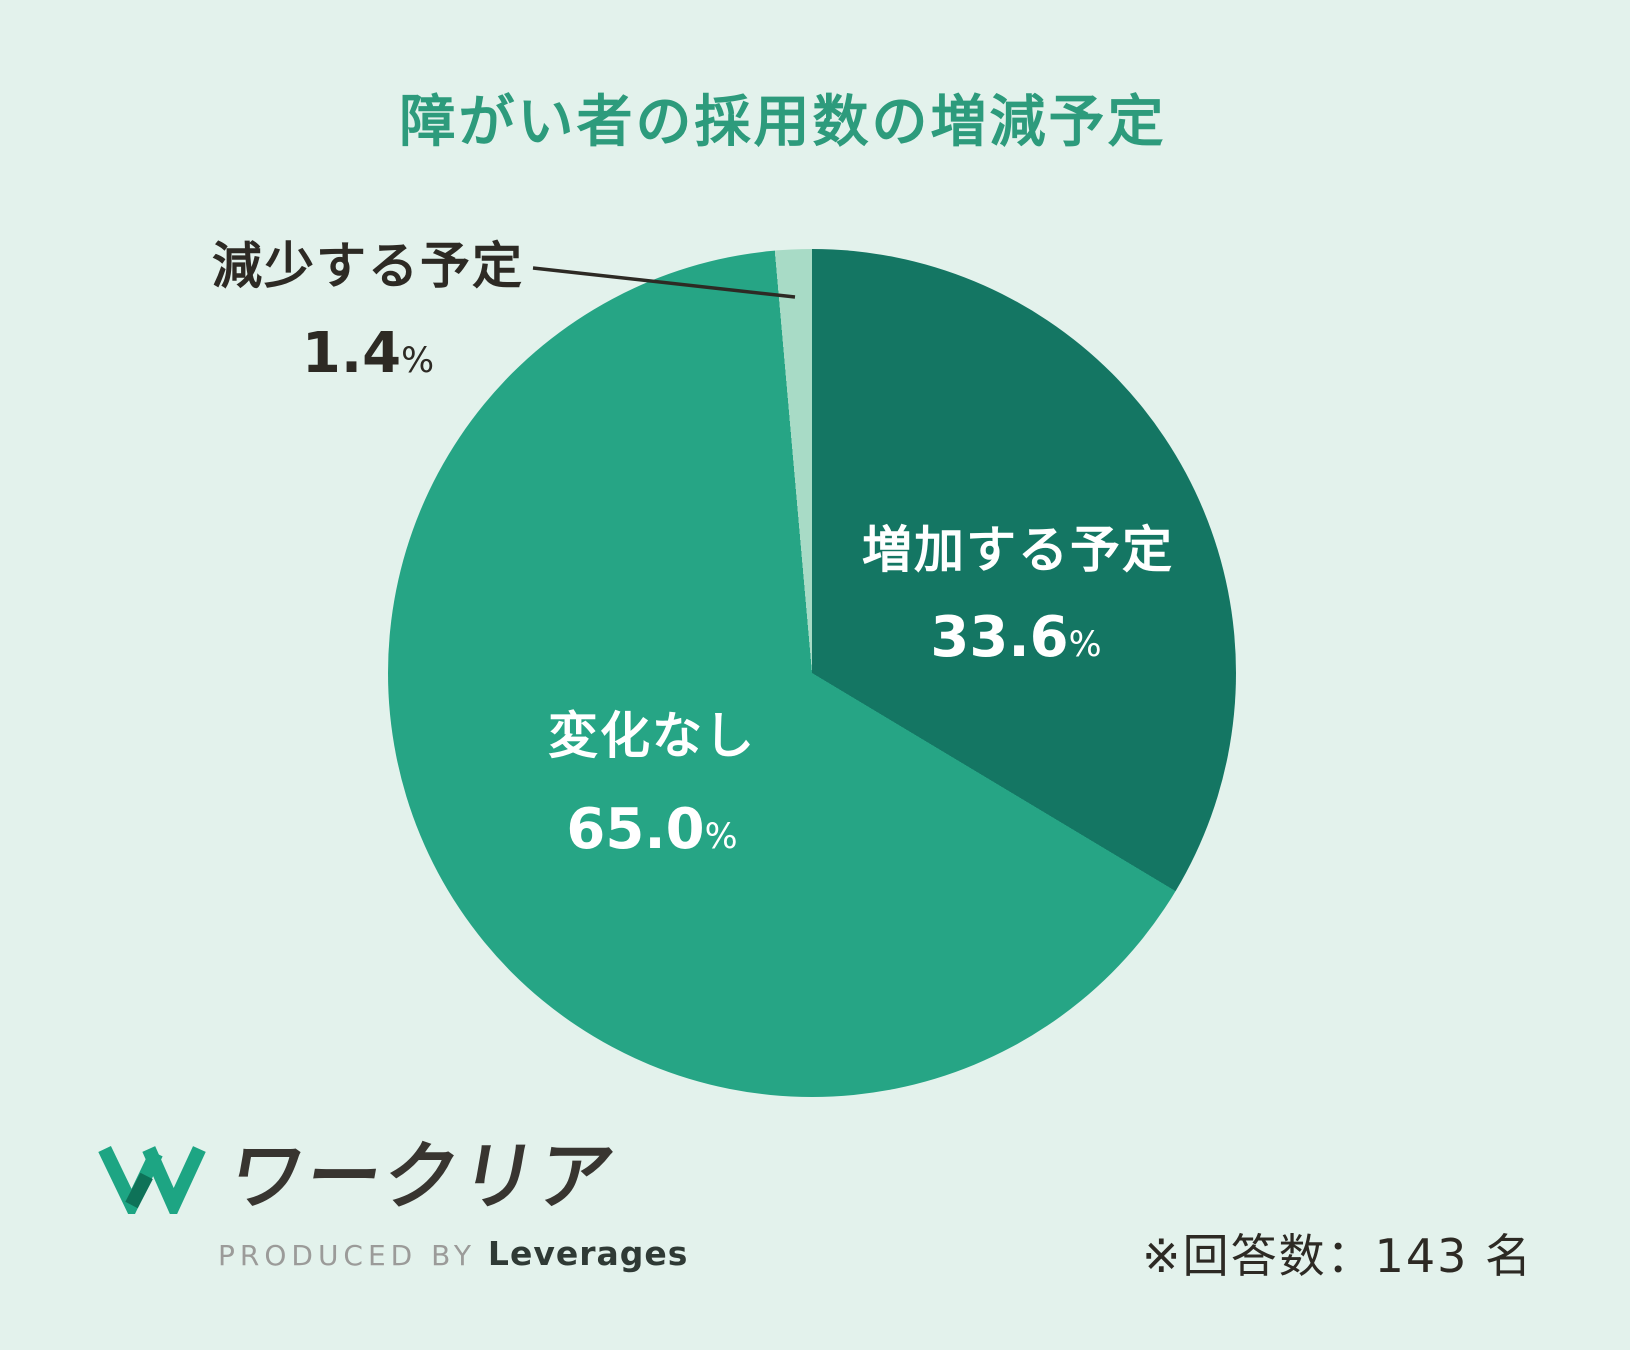  I want to click on slice-label-increase: 増加する予定, so click(1018, 550).